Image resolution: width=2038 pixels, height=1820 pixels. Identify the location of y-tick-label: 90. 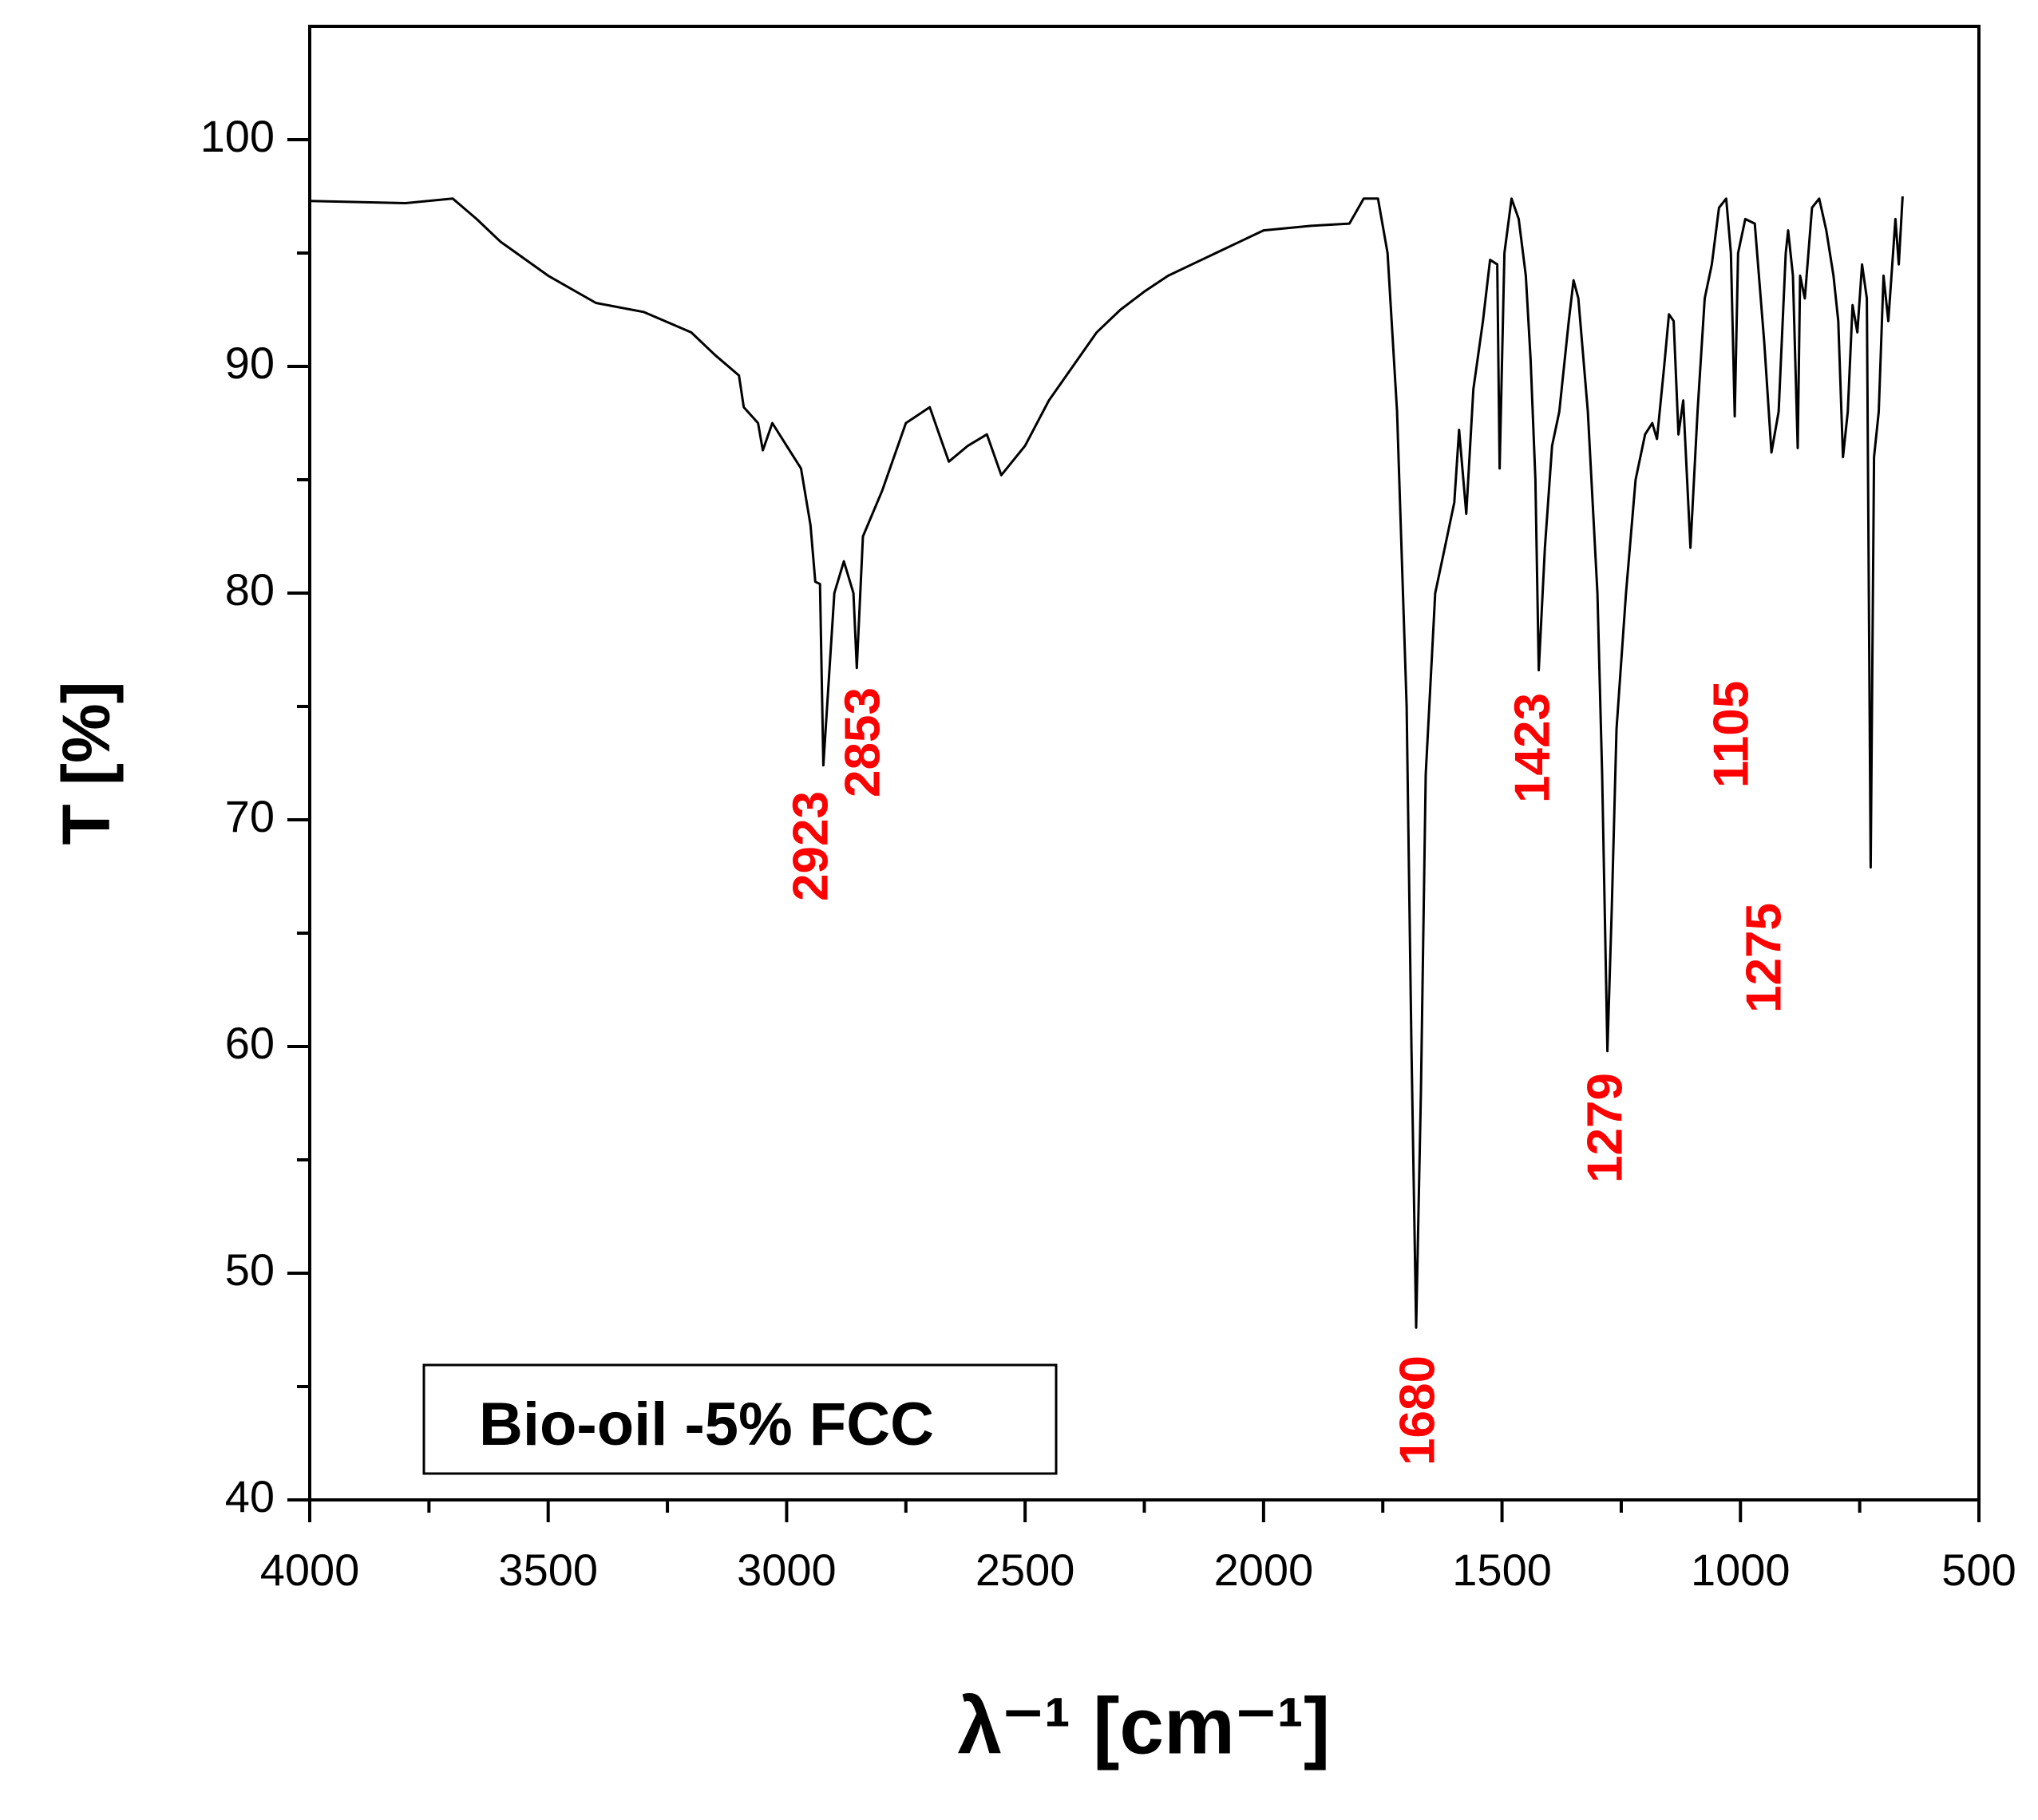
(250, 363).